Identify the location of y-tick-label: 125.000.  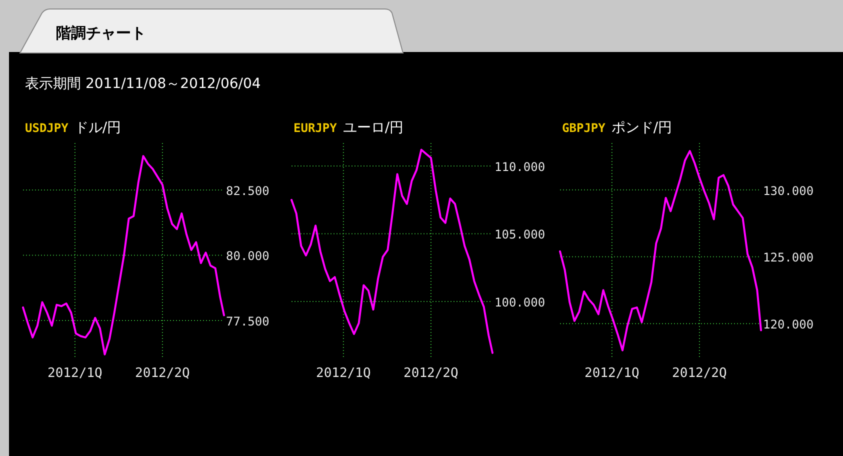
(788, 257).